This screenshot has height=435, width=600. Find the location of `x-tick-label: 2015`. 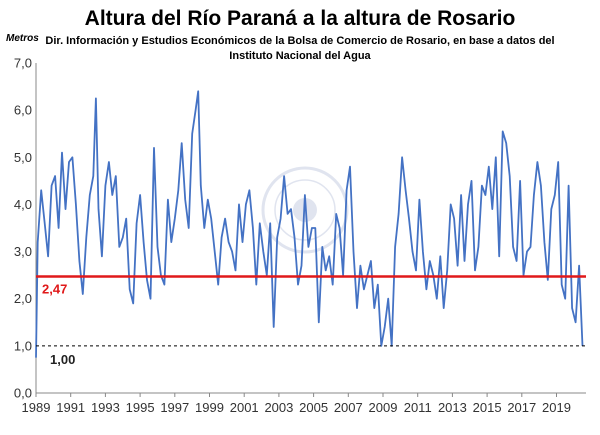

x-tick-label: 2015 is located at coordinates (487, 407).